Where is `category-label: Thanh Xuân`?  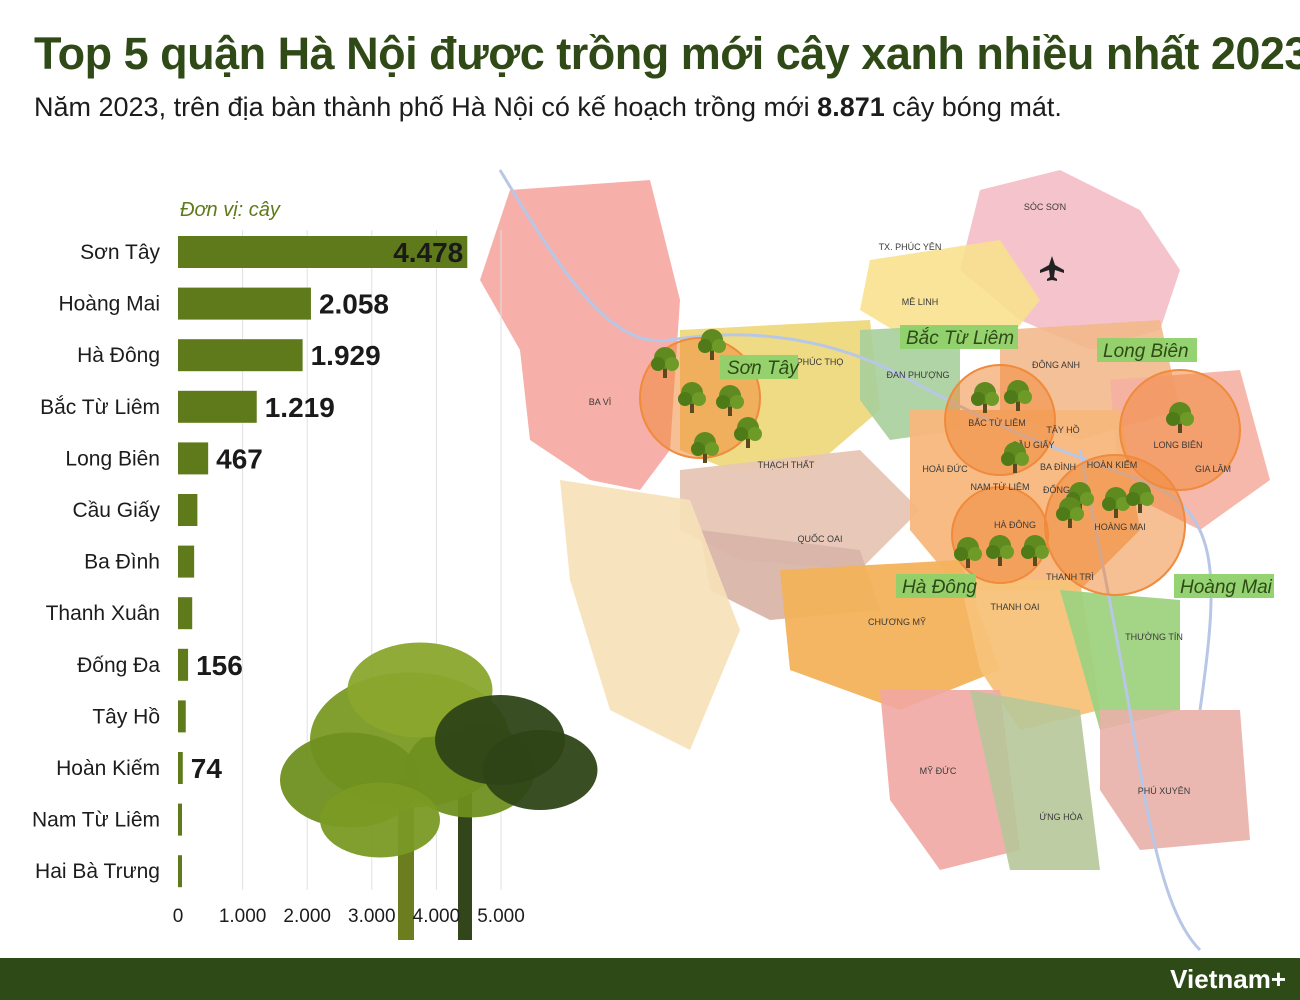
category-label: Thanh Xuân is located at coordinates (103, 613).